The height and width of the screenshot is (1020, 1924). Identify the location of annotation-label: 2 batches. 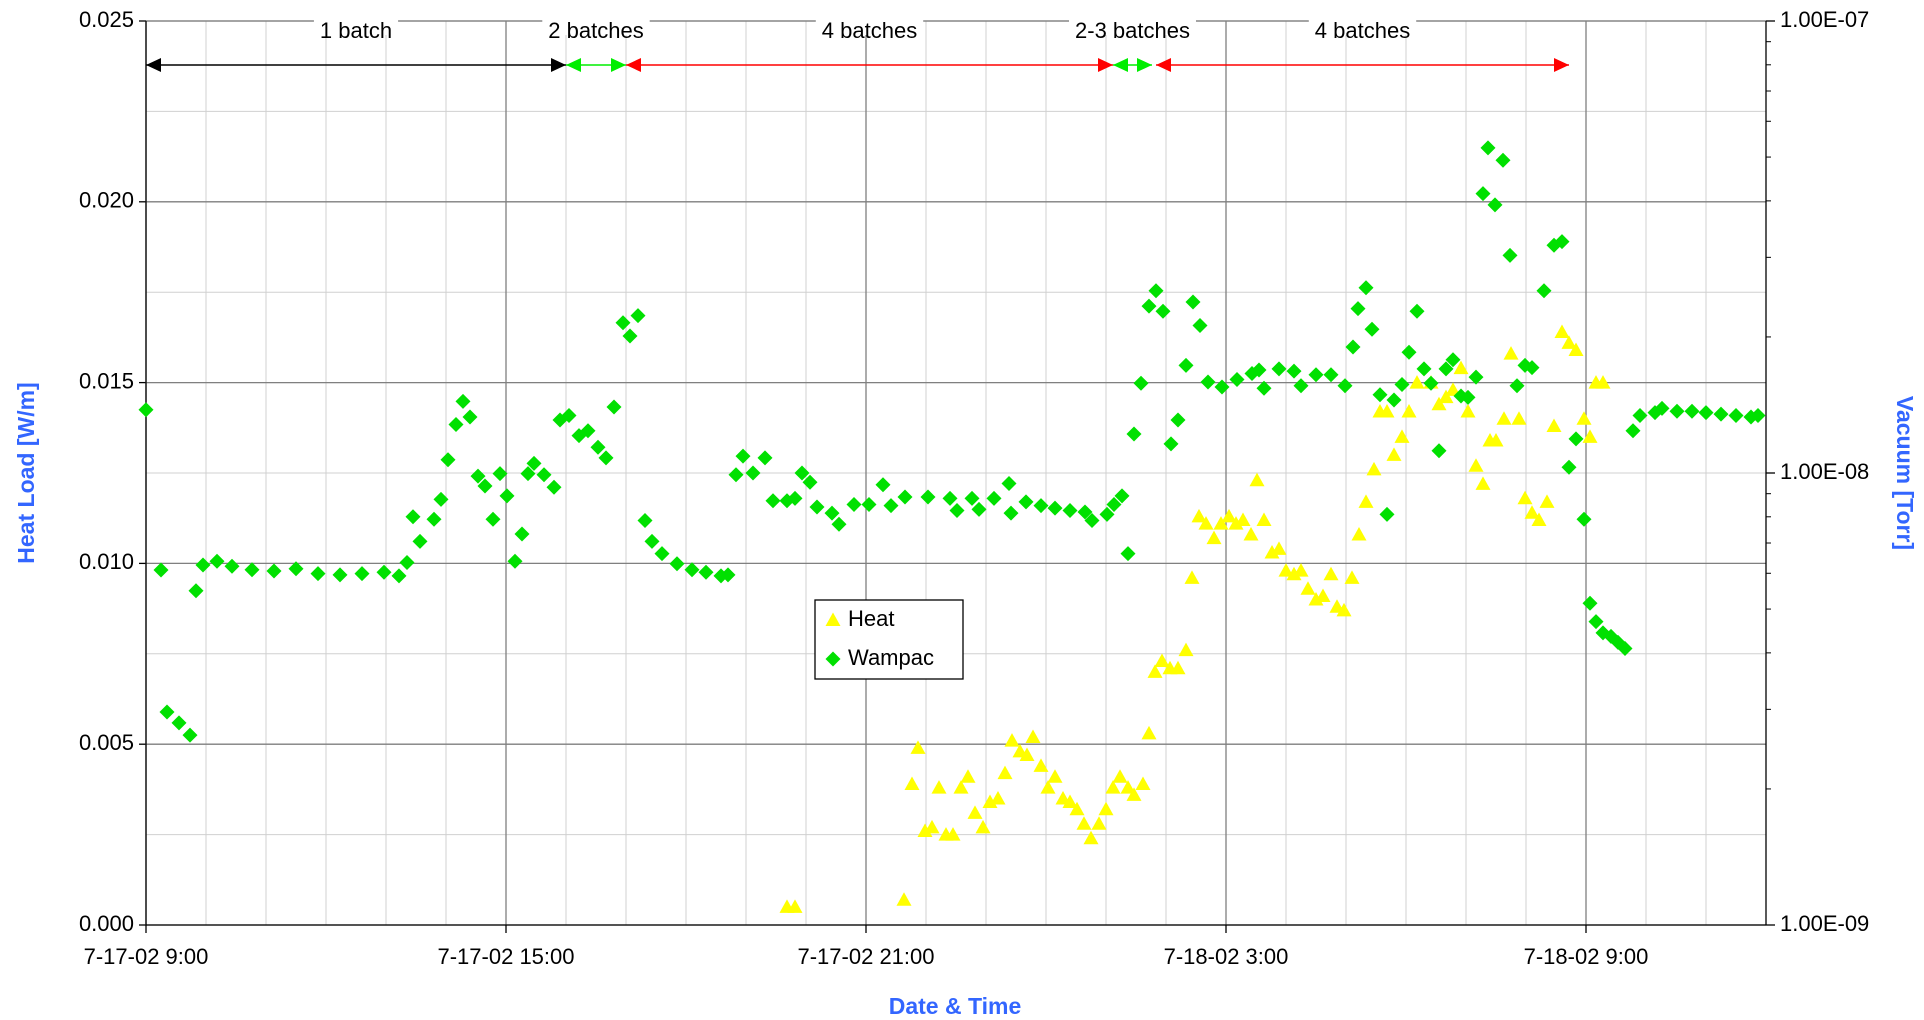
(595, 30).